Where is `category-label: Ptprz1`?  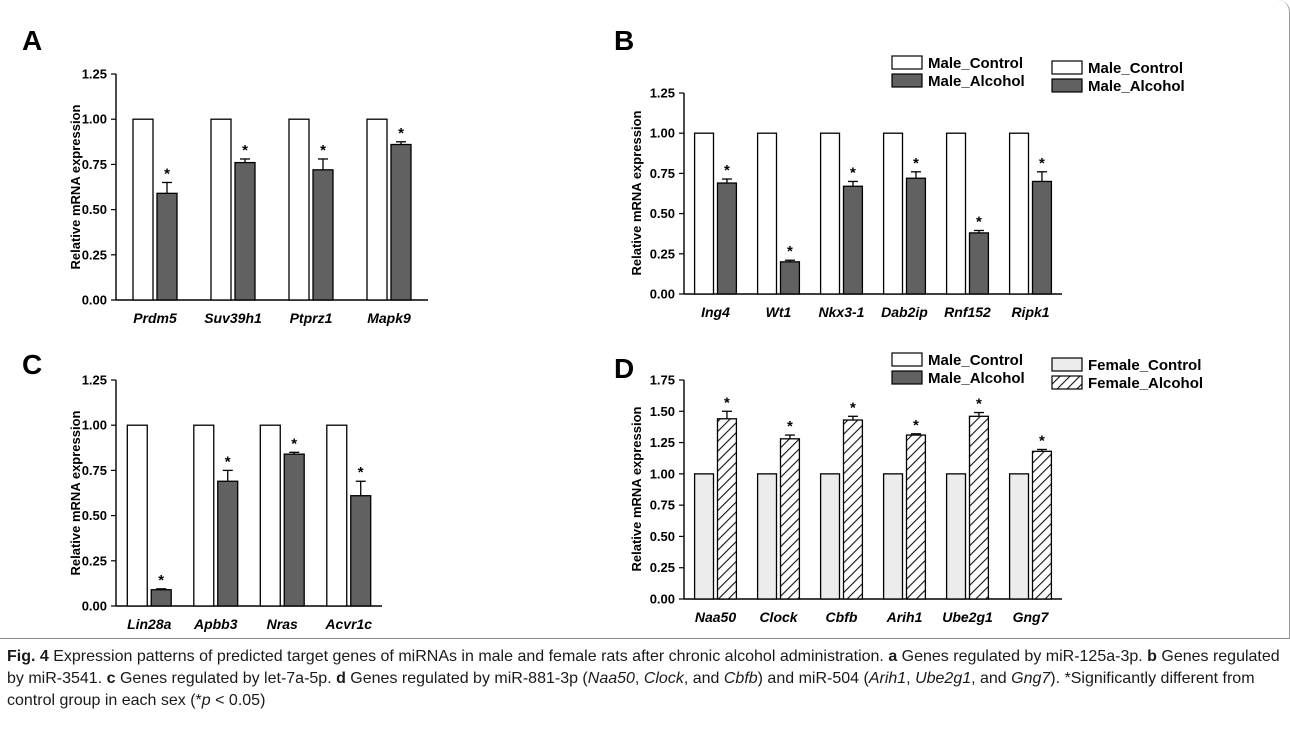 category-label: Ptprz1 is located at coordinates (311, 318).